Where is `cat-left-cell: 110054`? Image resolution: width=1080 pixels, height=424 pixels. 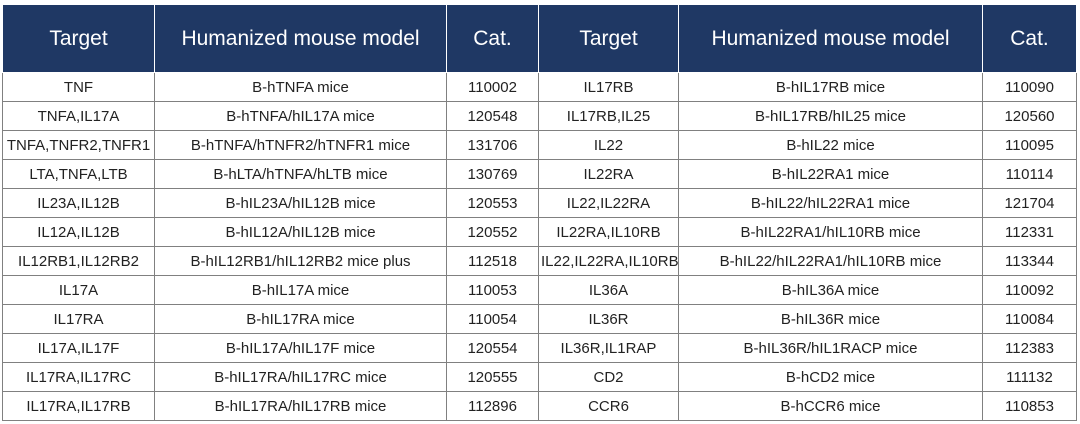
cat-left-cell: 110054 is located at coordinates (492, 319).